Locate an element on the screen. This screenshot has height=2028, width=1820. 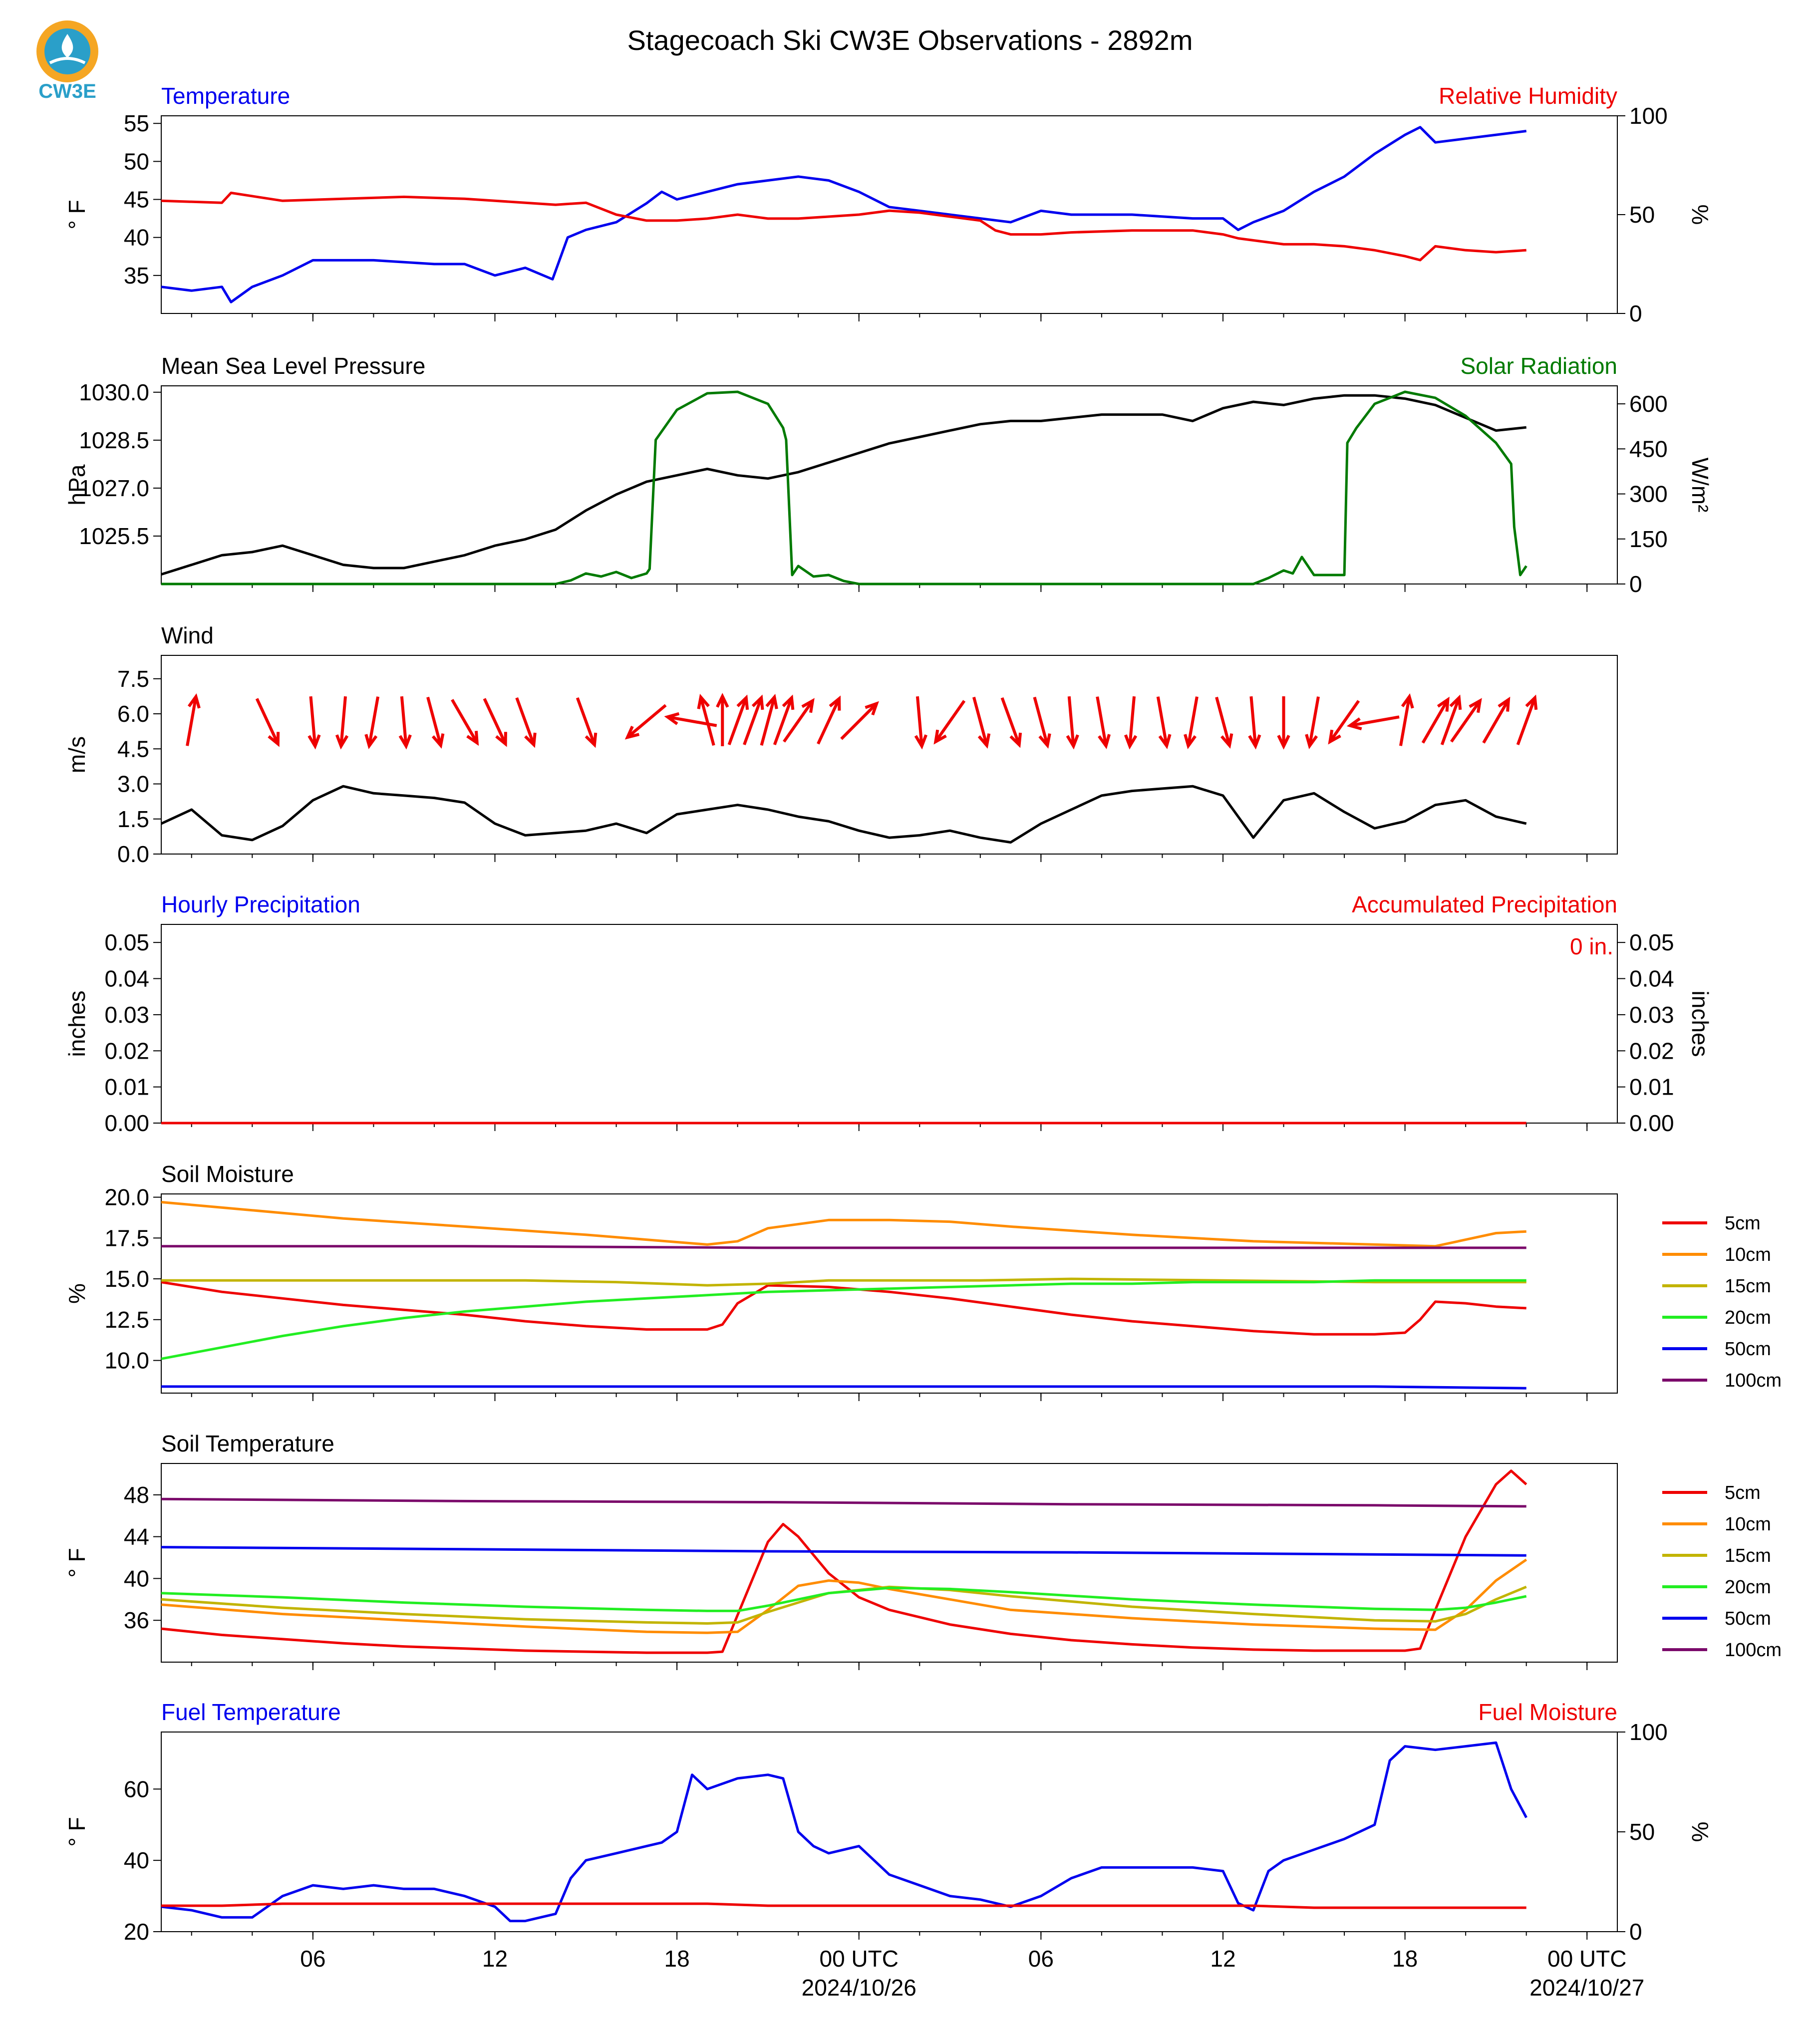
legend-label: 15cm is located at coordinates (1748, 1555).